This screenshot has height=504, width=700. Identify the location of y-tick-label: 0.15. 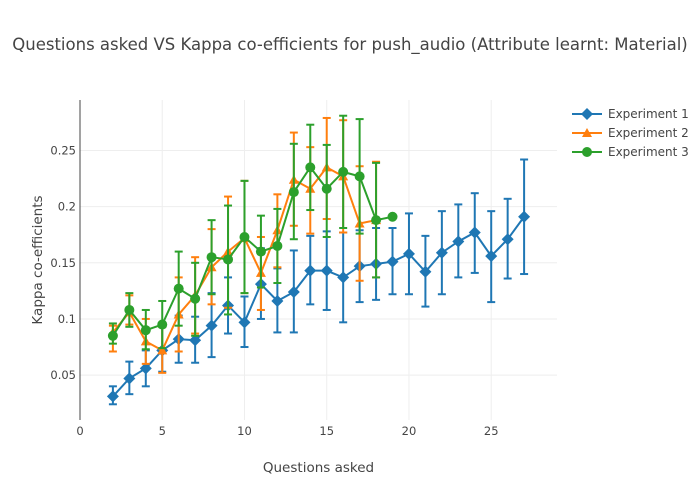
(63, 263).